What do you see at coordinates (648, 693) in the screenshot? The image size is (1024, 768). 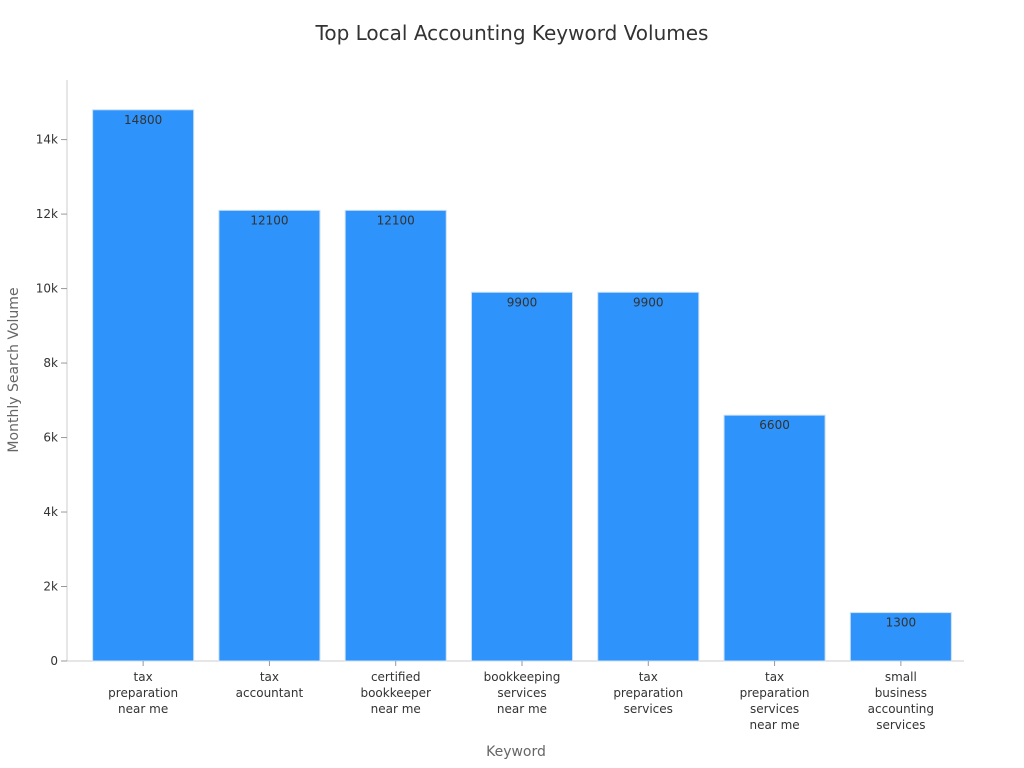 I see `x-tick-label: tax preparation services` at bounding box center [648, 693].